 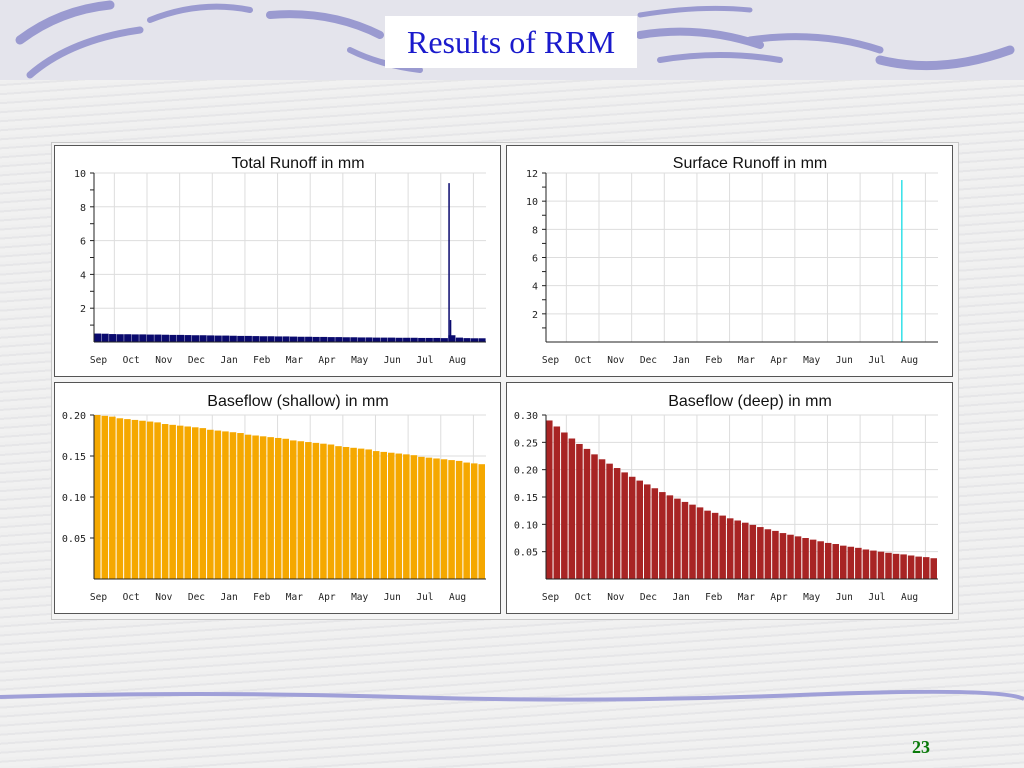 I want to click on wave-decoration, so click(x=515, y=39).